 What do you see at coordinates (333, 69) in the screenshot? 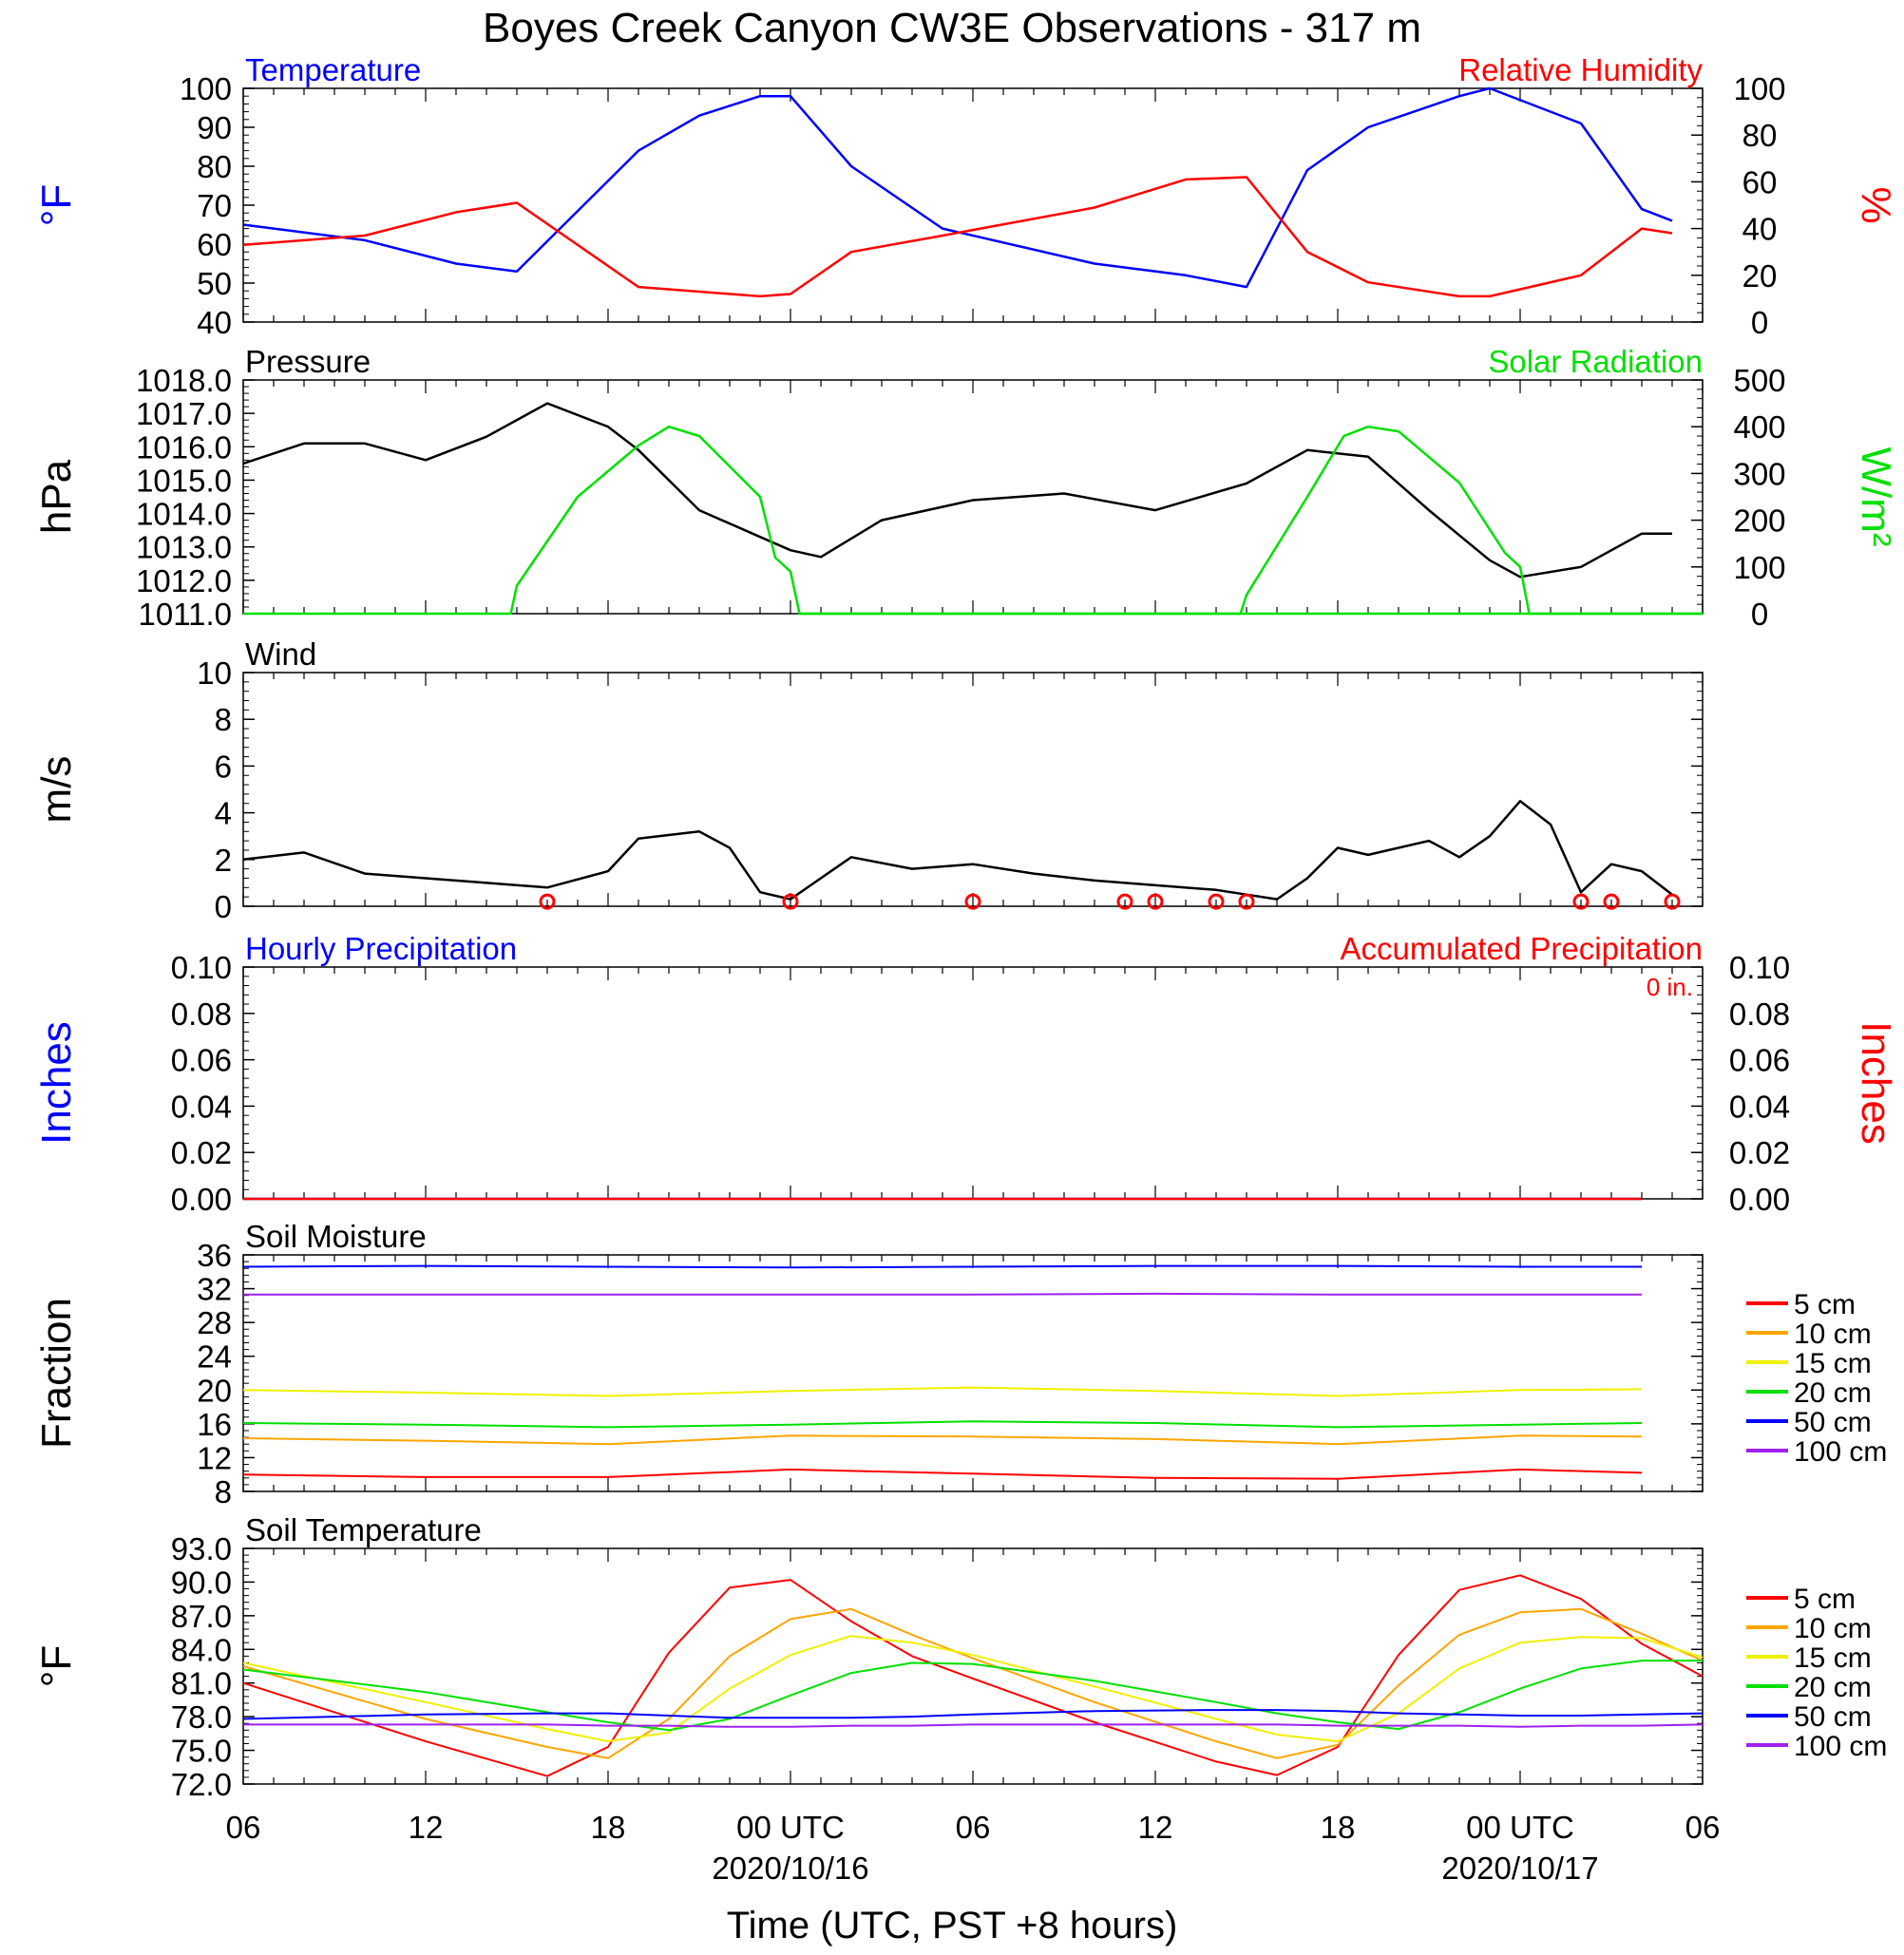
I see `temperature-title: Temperature` at bounding box center [333, 69].